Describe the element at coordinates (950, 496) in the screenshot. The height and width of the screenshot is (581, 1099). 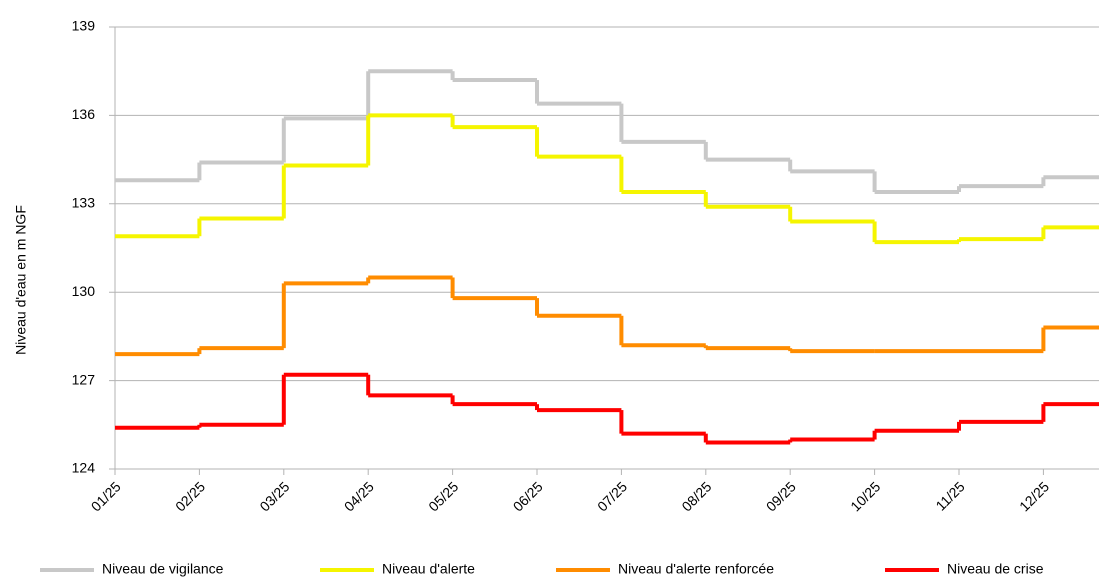
I see `x-tick-label: 11/25` at that location.